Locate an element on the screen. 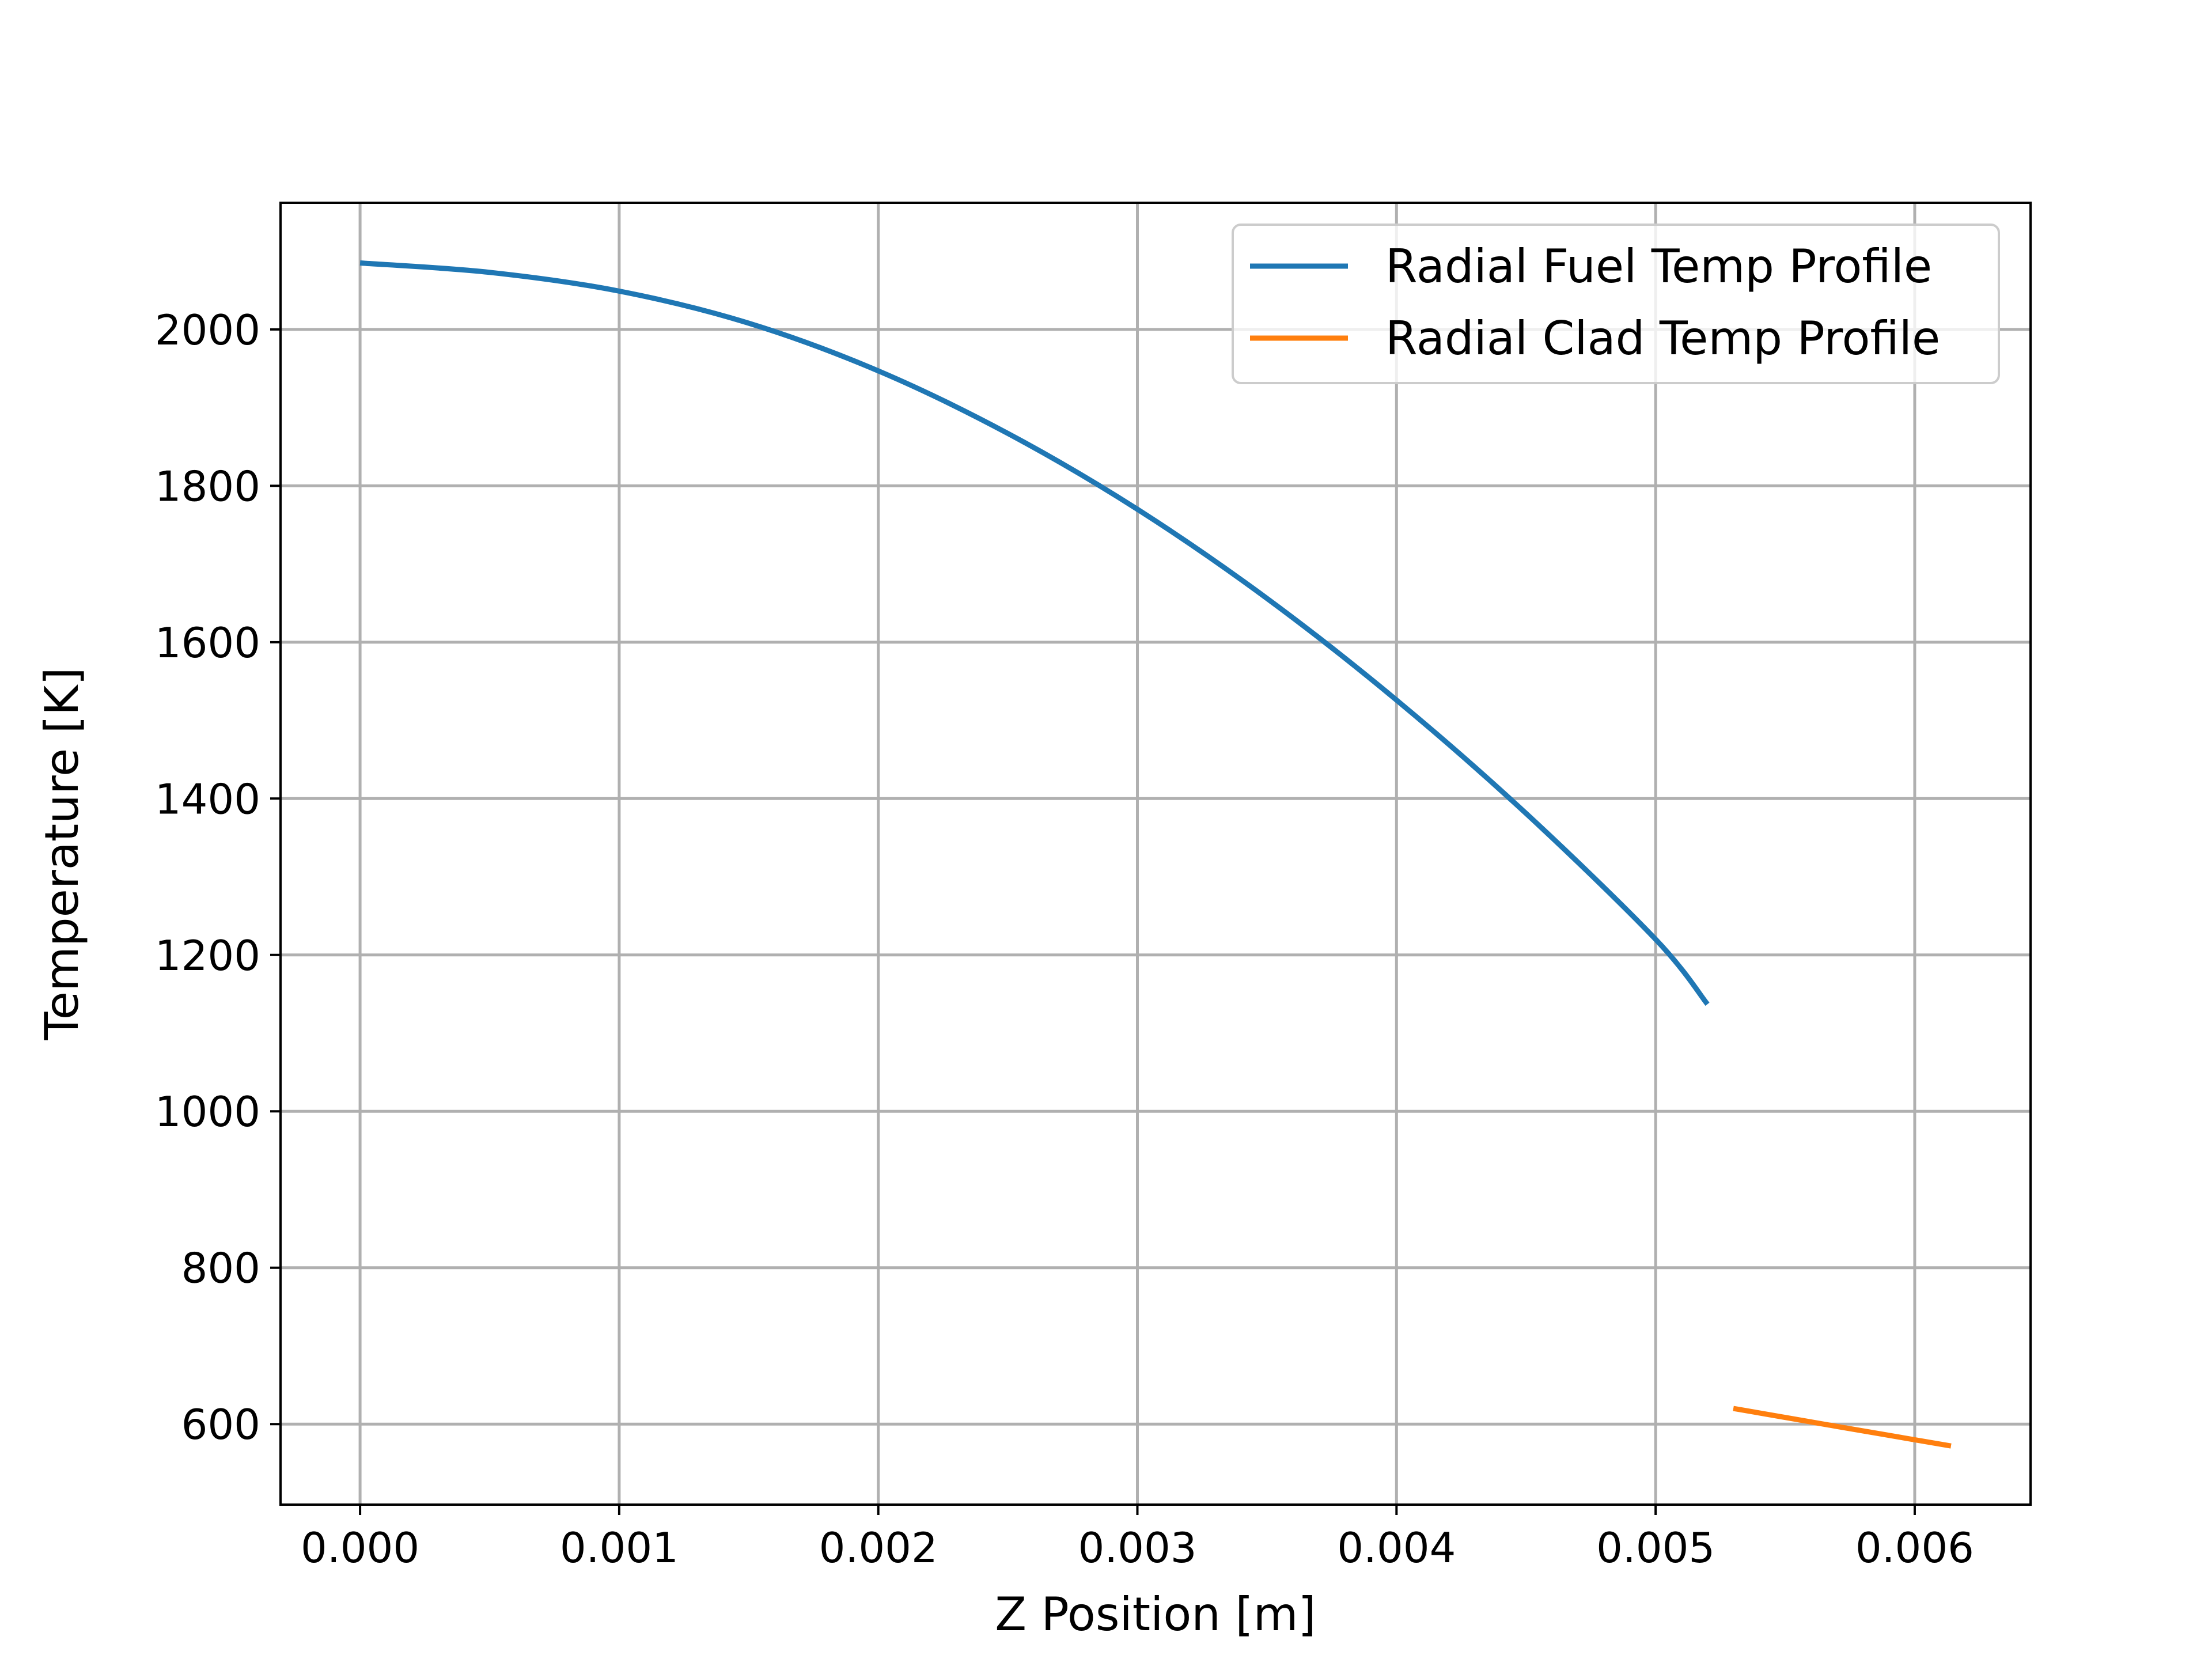 Image resolution: width=2212 pixels, height=1659 pixels. y-tick-label: 1800 is located at coordinates (207, 486).